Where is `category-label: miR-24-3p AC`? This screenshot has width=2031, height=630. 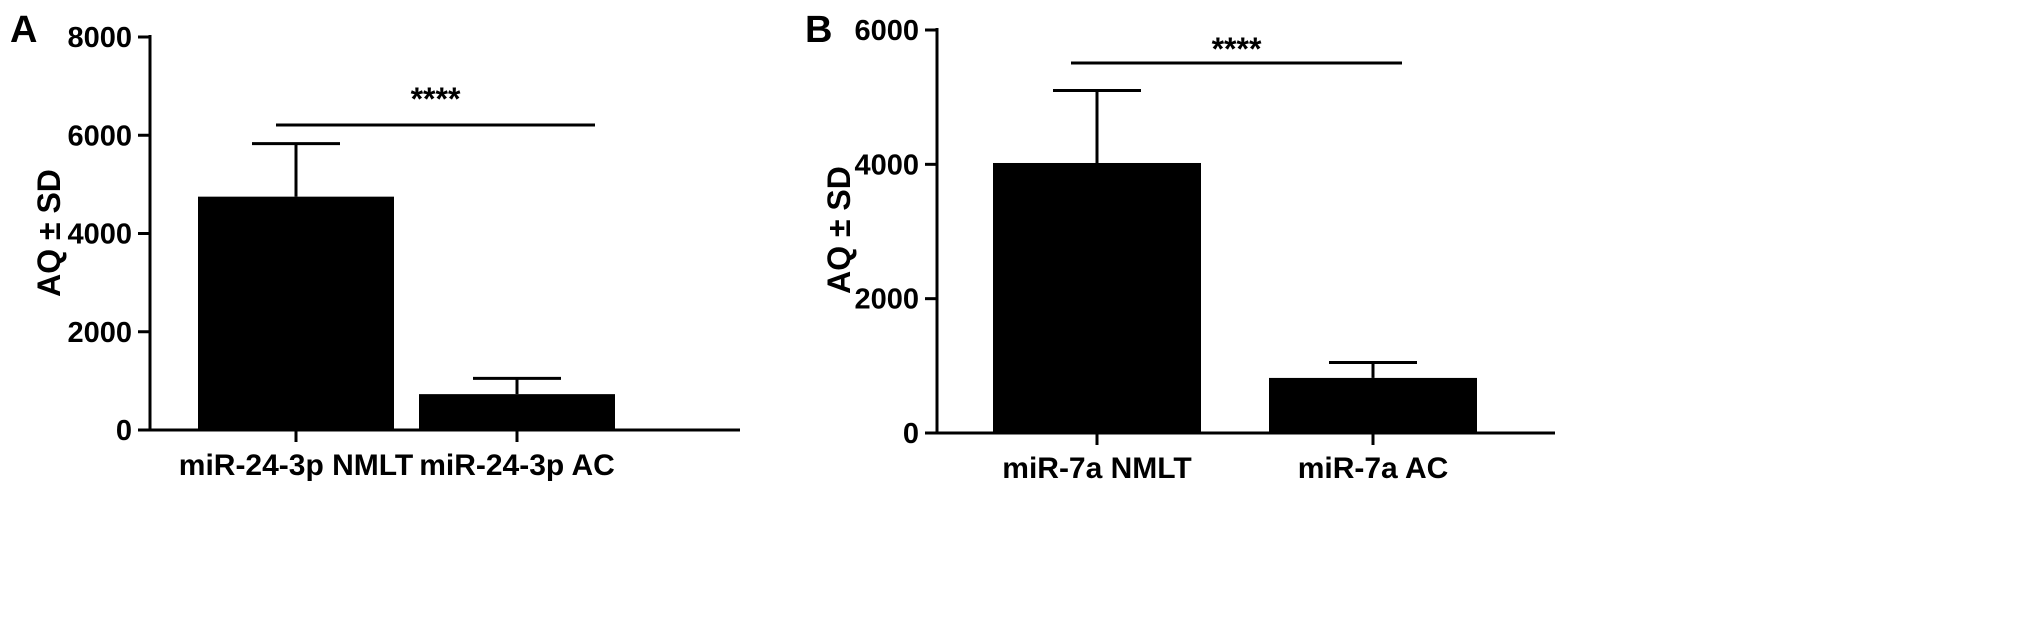 category-label: miR-24-3p AC is located at coordinates (517, 465).